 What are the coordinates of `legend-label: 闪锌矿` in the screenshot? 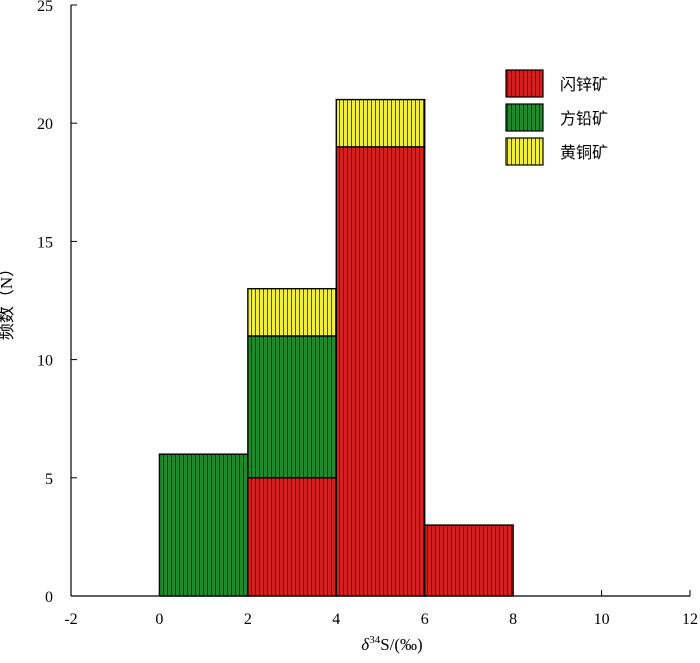 It's located at (584, 85).